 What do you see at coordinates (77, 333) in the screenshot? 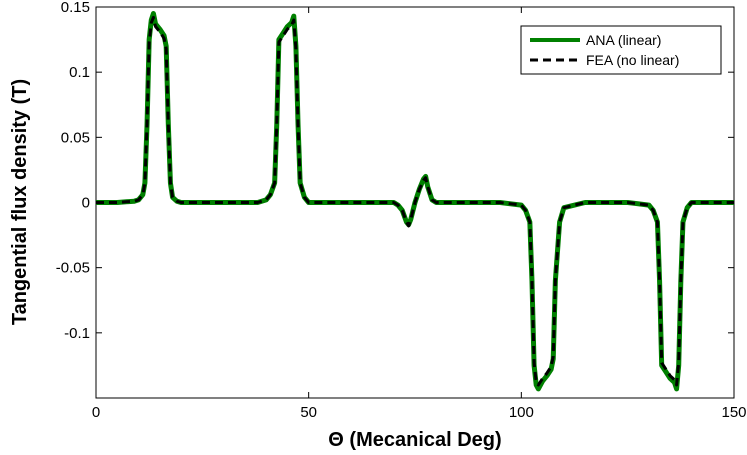
I see `y-tick-label: -0.1` at bounding box center [77, 333].